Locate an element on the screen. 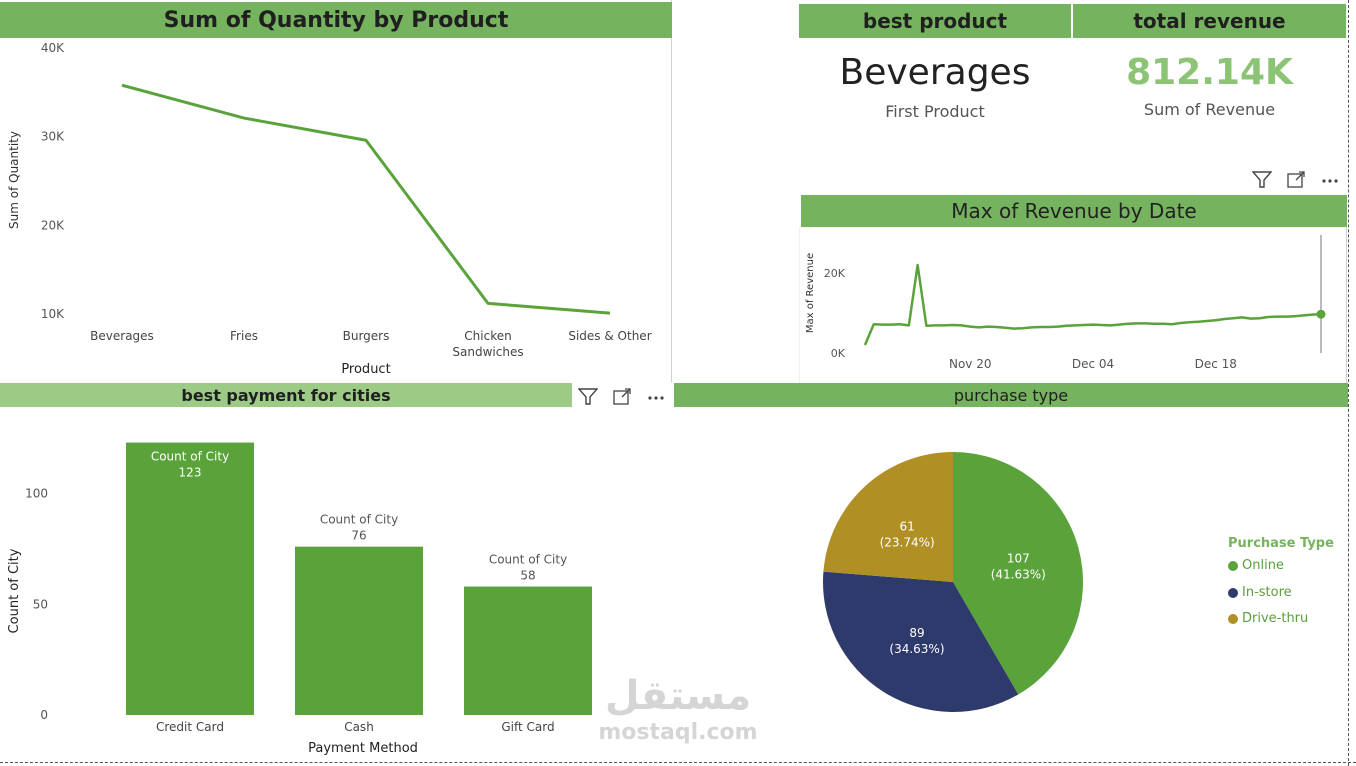 This screenshot has width=1356, height=766. best-product-label: First Product is located at coordinates (935, 111).